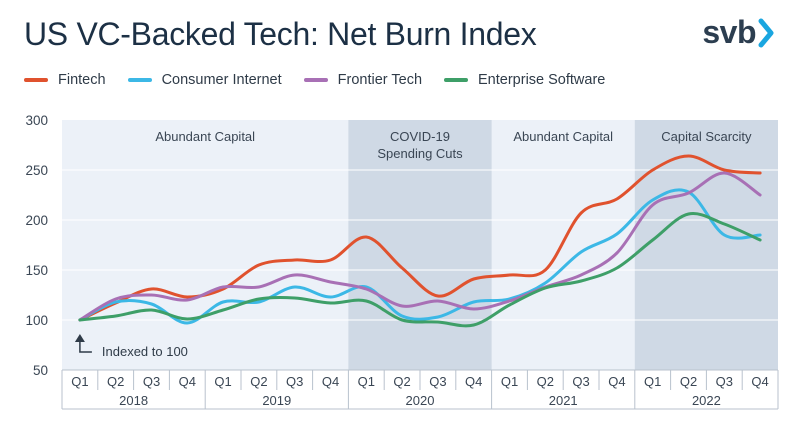 The image size is (800, 426). What do you see at coordinates (420, 145) in the screenshot?
I see `region-label-covid-19-spending-cuts: COVID-19 Spending Cuts` at bounding box center [420, 145].